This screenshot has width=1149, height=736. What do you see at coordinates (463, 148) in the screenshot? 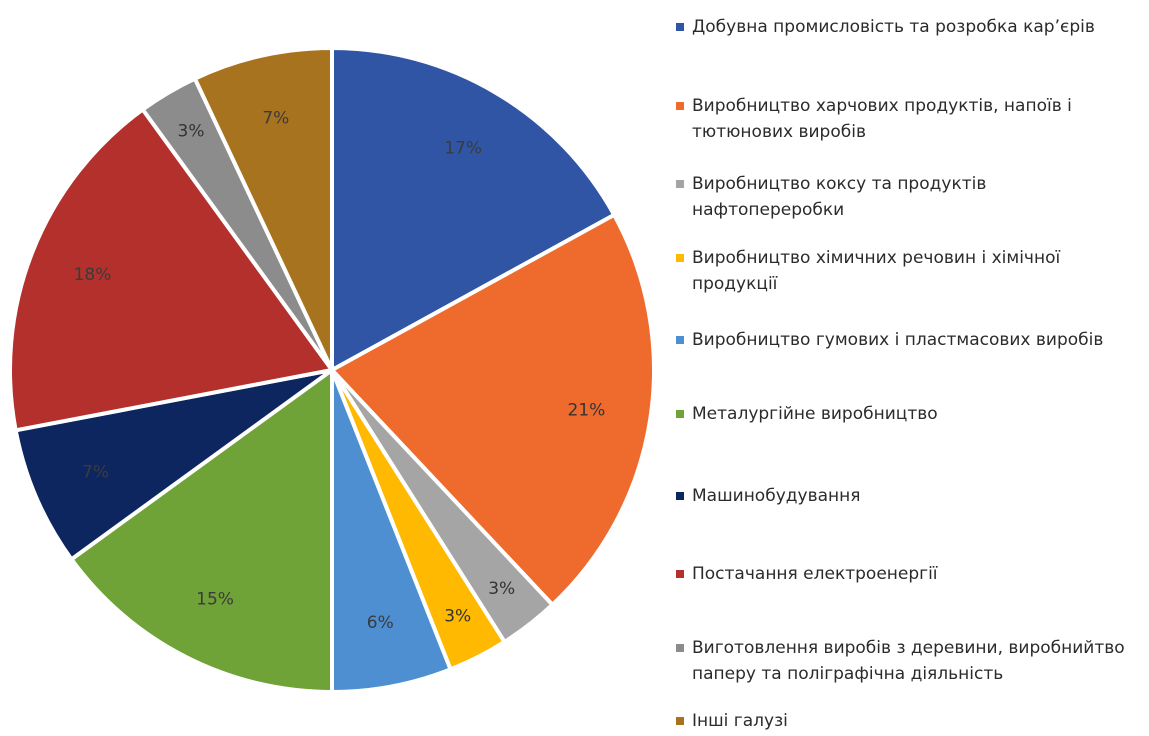
I see `pie-slice-label: 17%` at bounding box center [463, 148].